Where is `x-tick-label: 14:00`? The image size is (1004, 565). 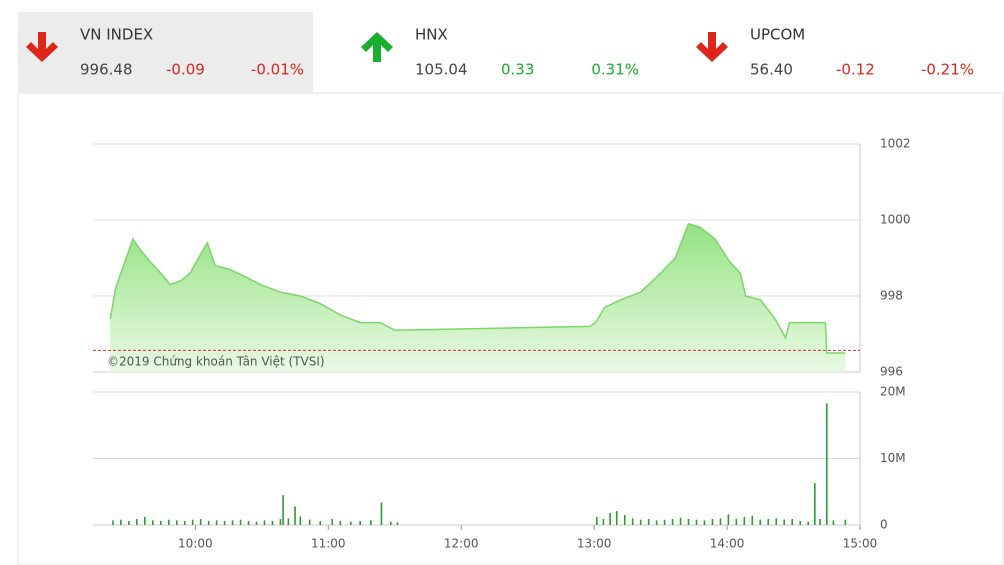 x-tick-label: 14:00 is located at coordinates (727, 544).